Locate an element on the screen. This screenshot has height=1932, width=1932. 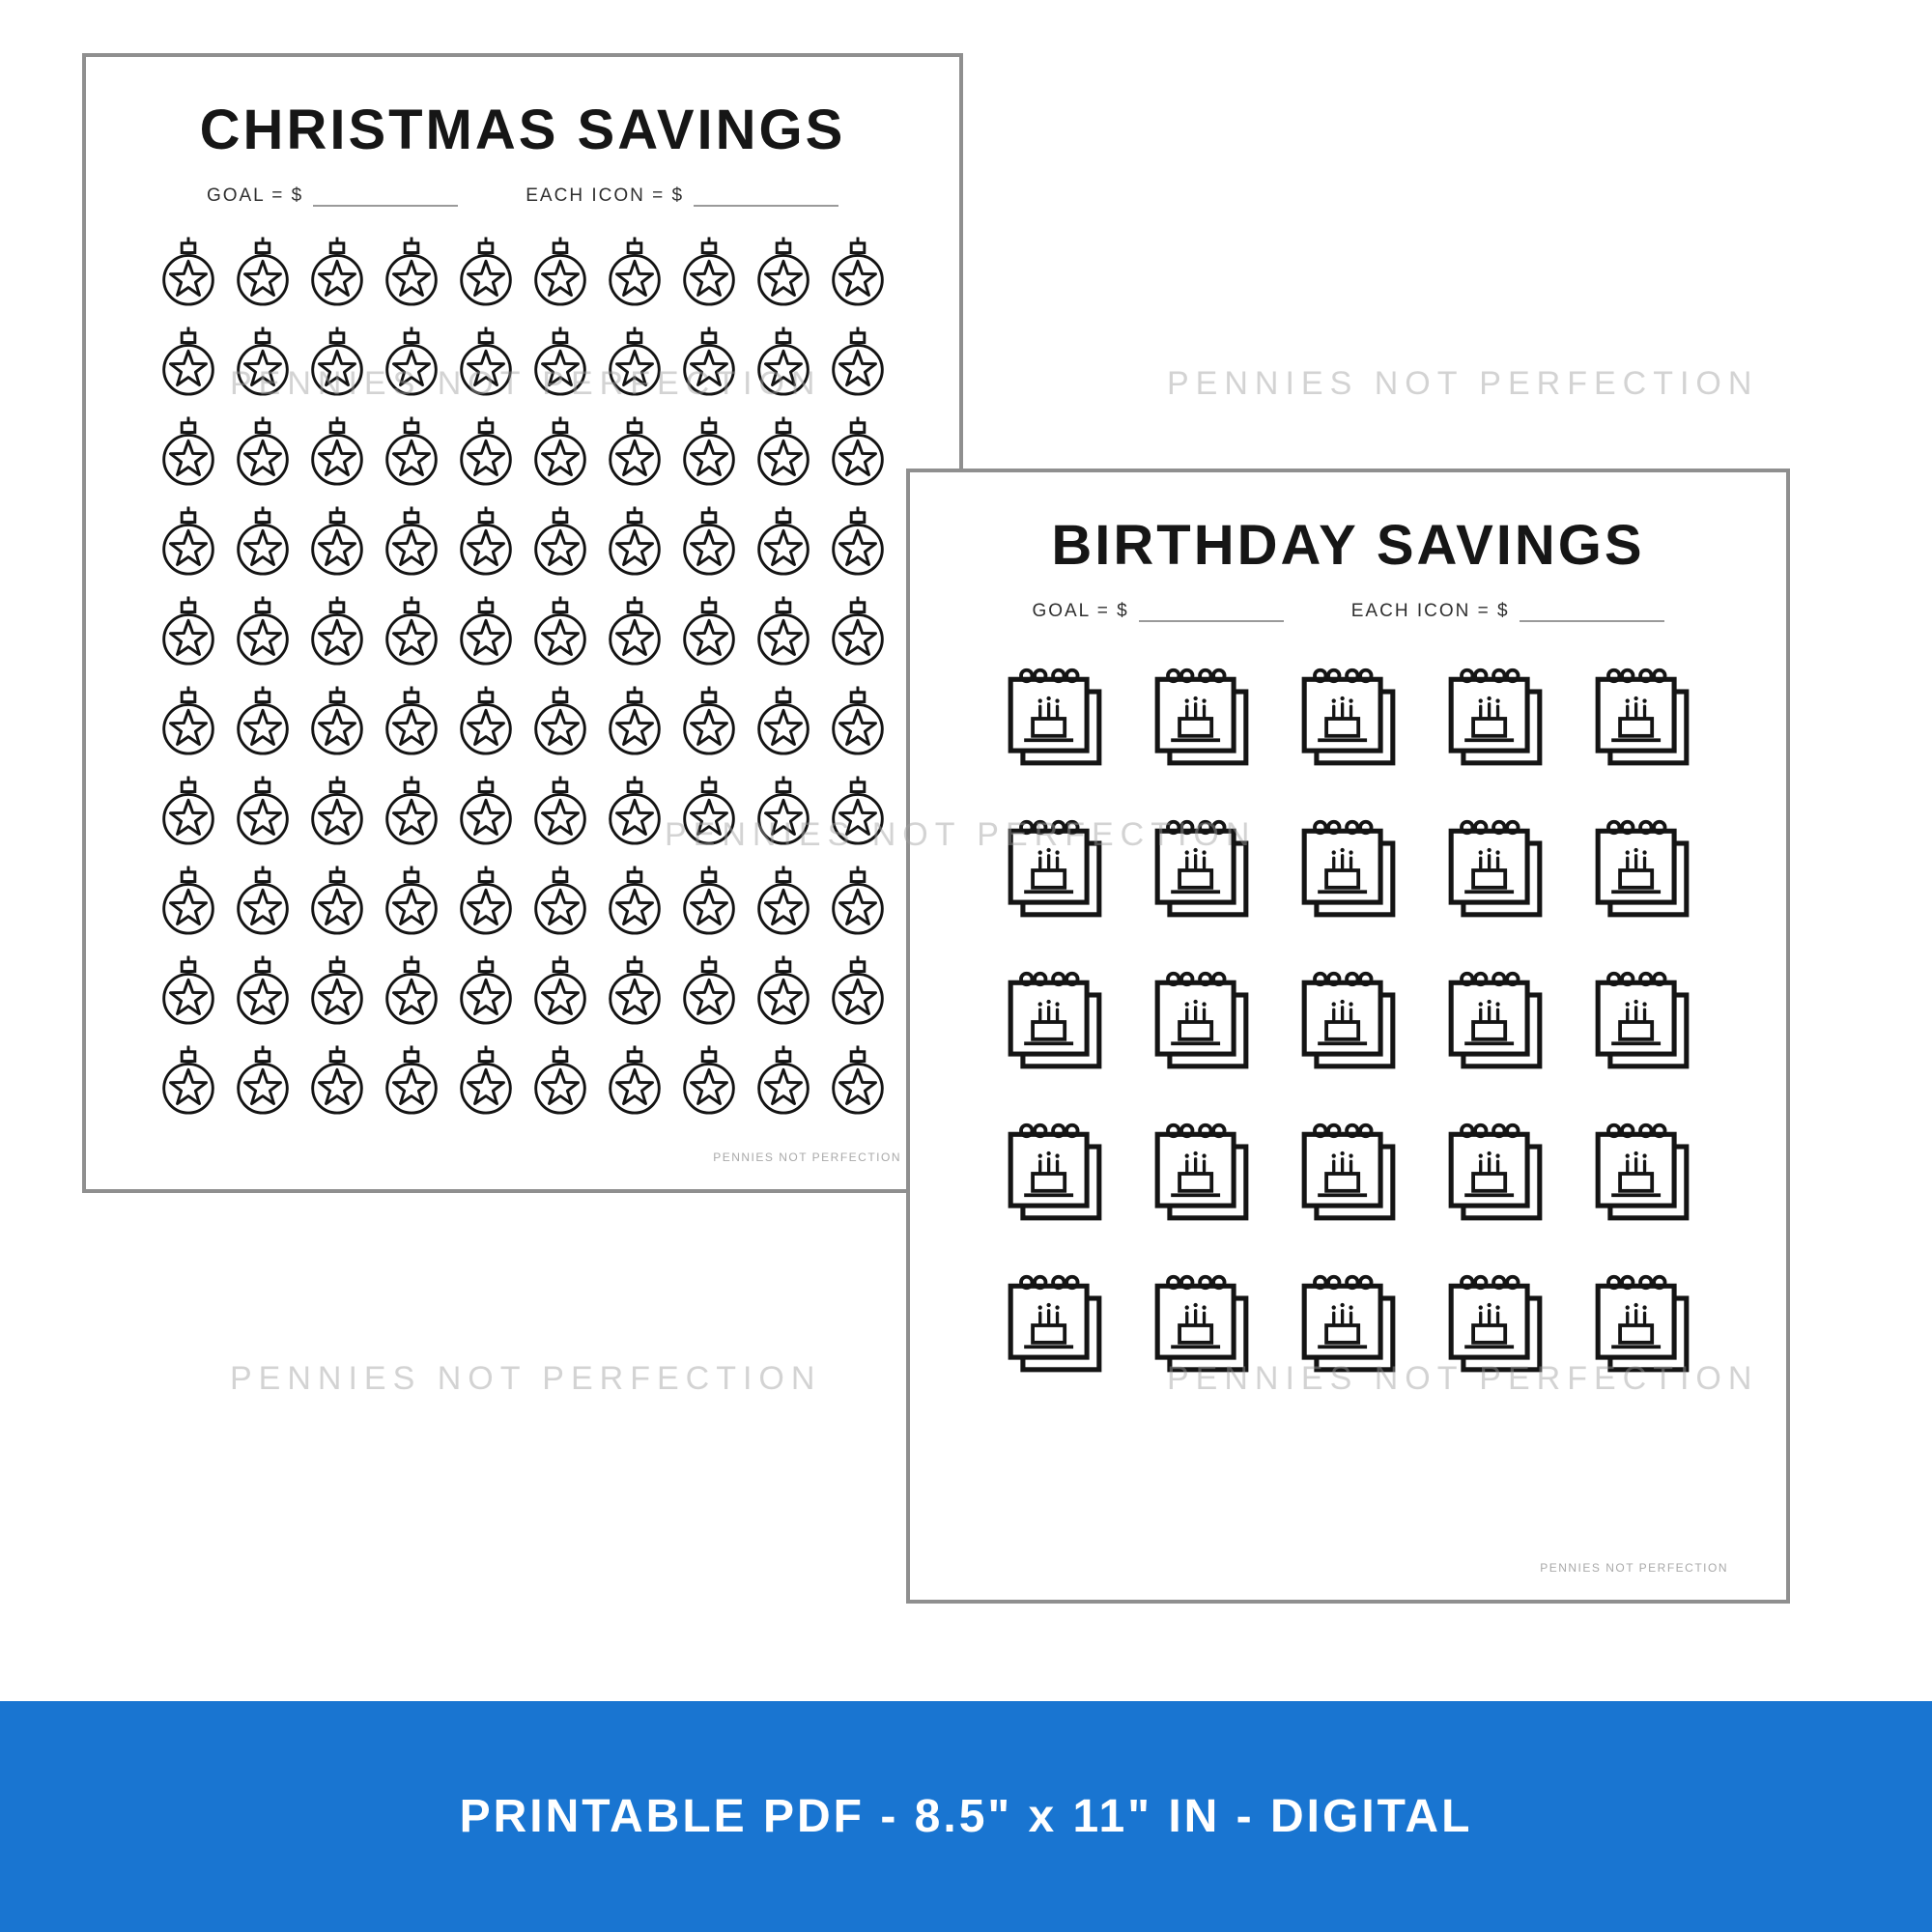
birthday-each-icon-blank-line is located at coordinates (1591, 613).